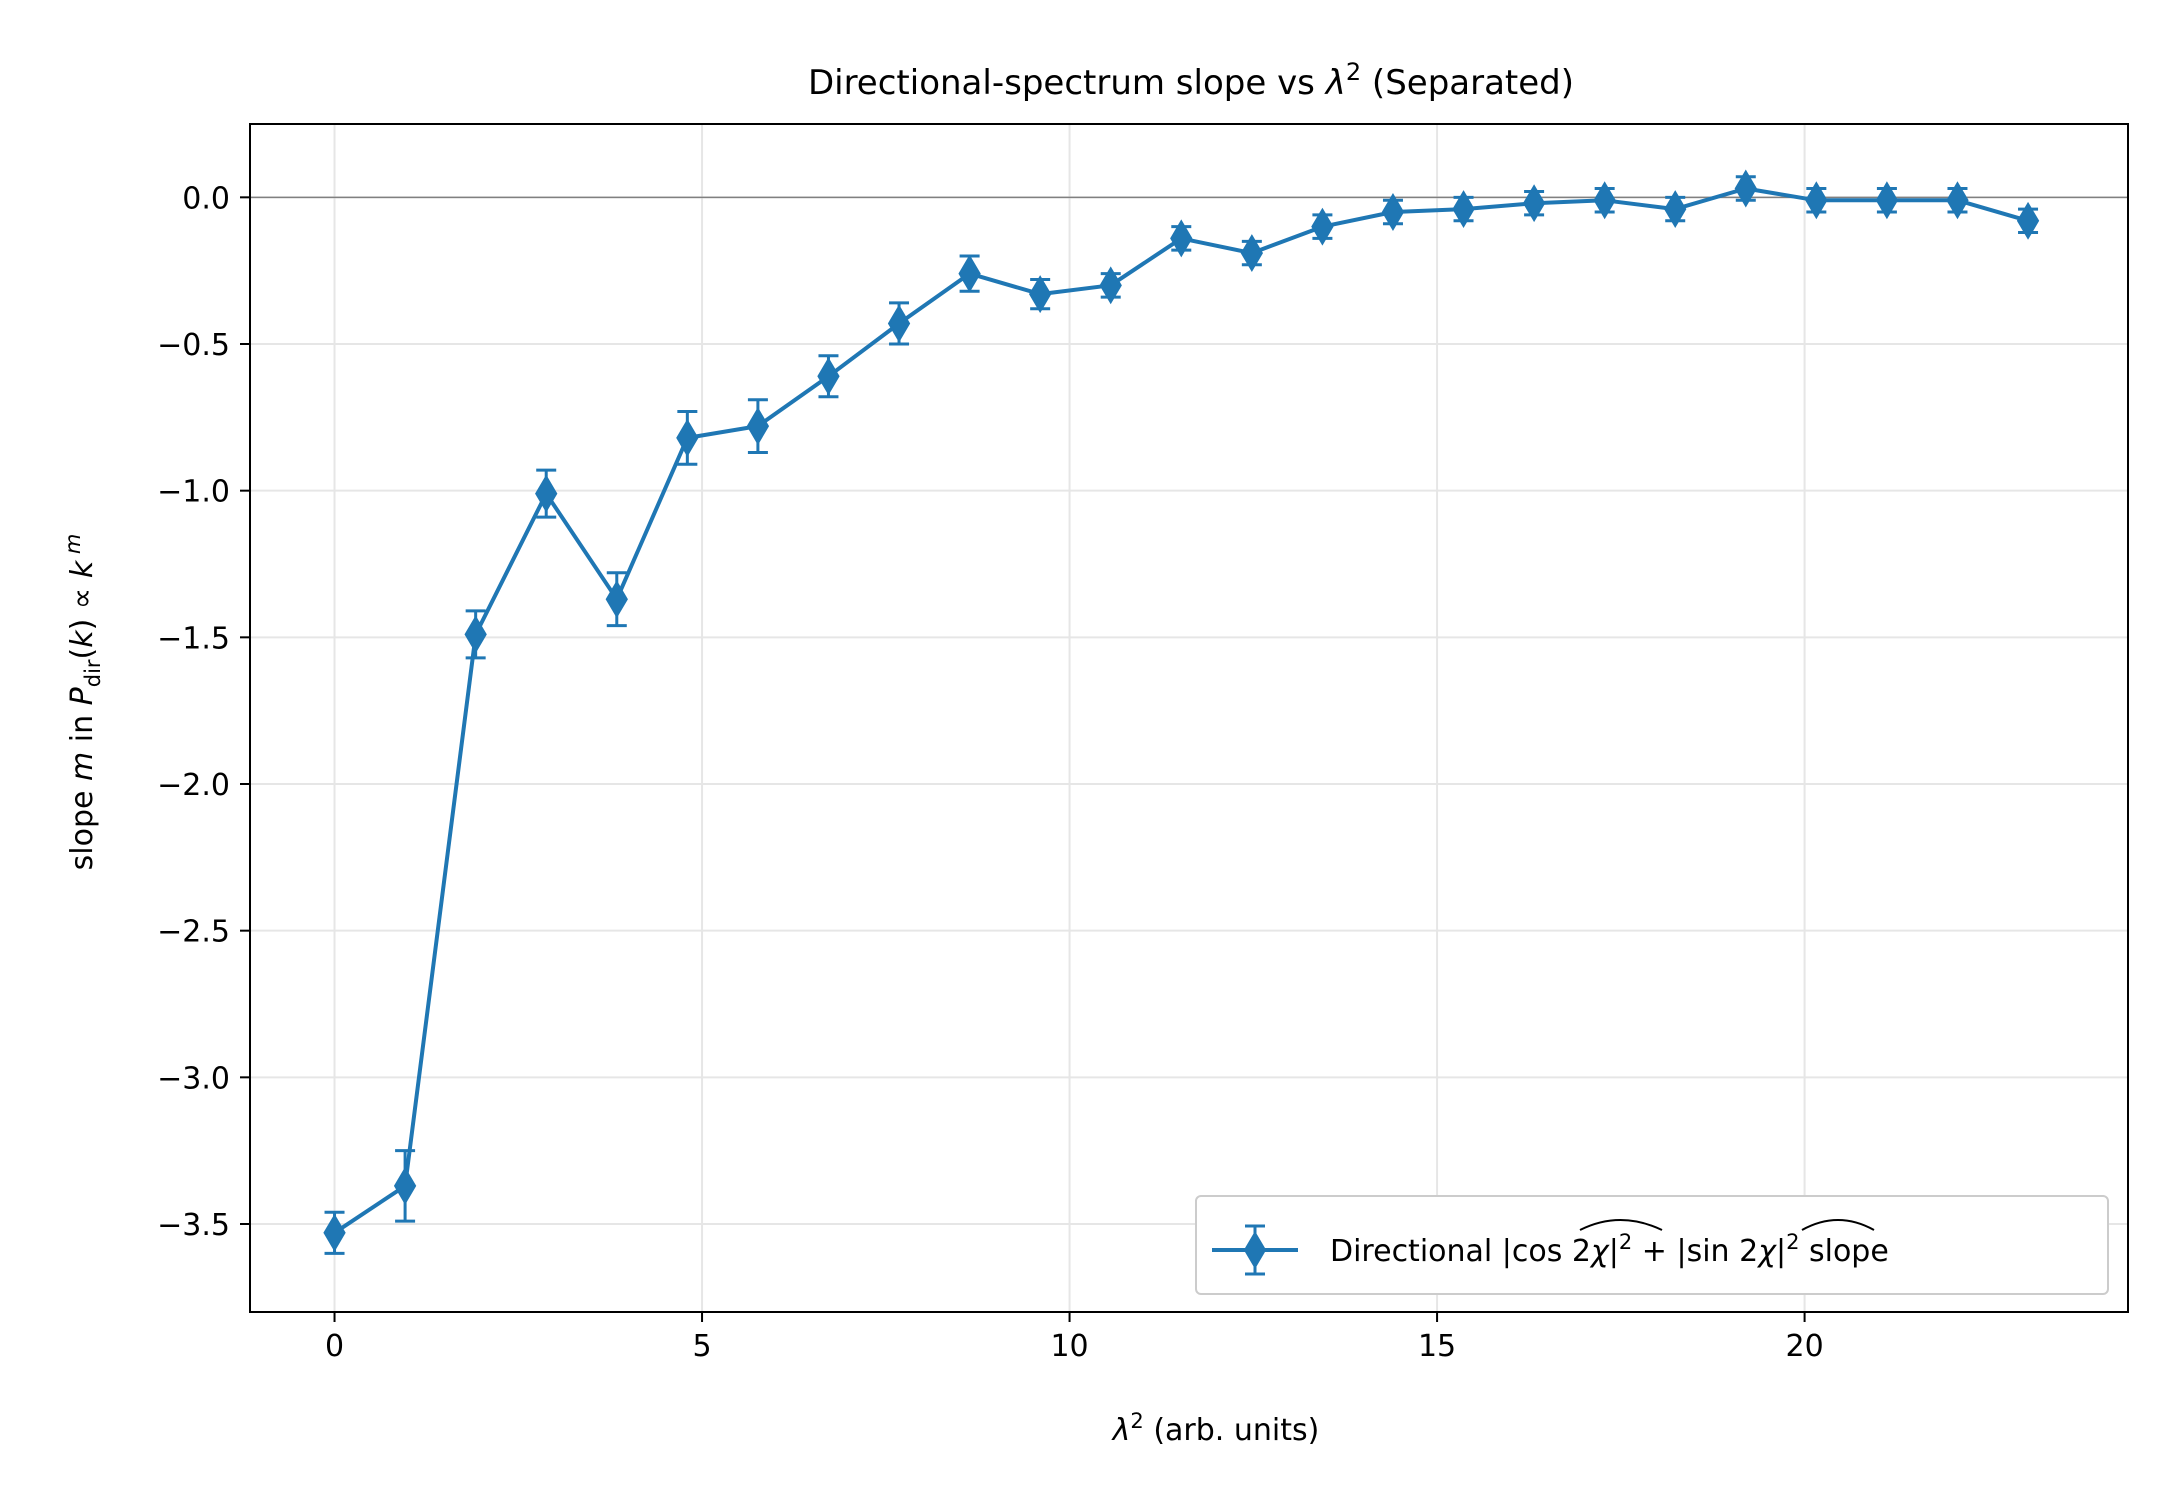 The width and height of the screenshot is (2160, 1500). Describe the element at coordinates (193, 1225) in the screenshot. I see `y-tick-label: −3.5` at that location.